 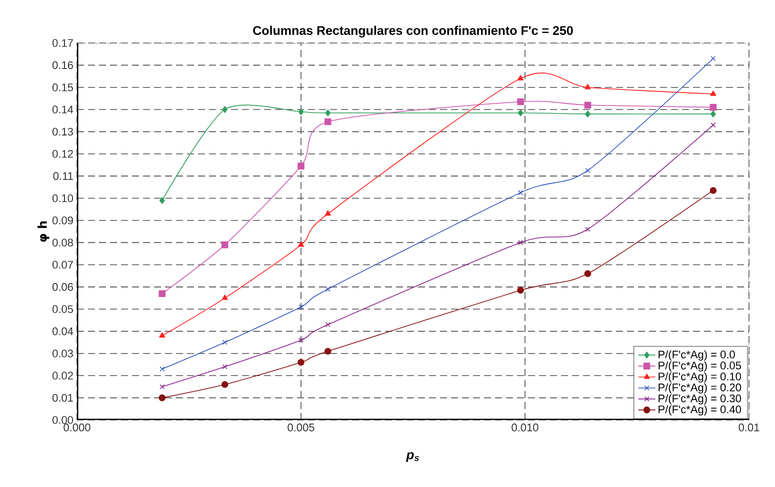 I want to click on y-tick-label: 0.13, so click(x=62, y=132).